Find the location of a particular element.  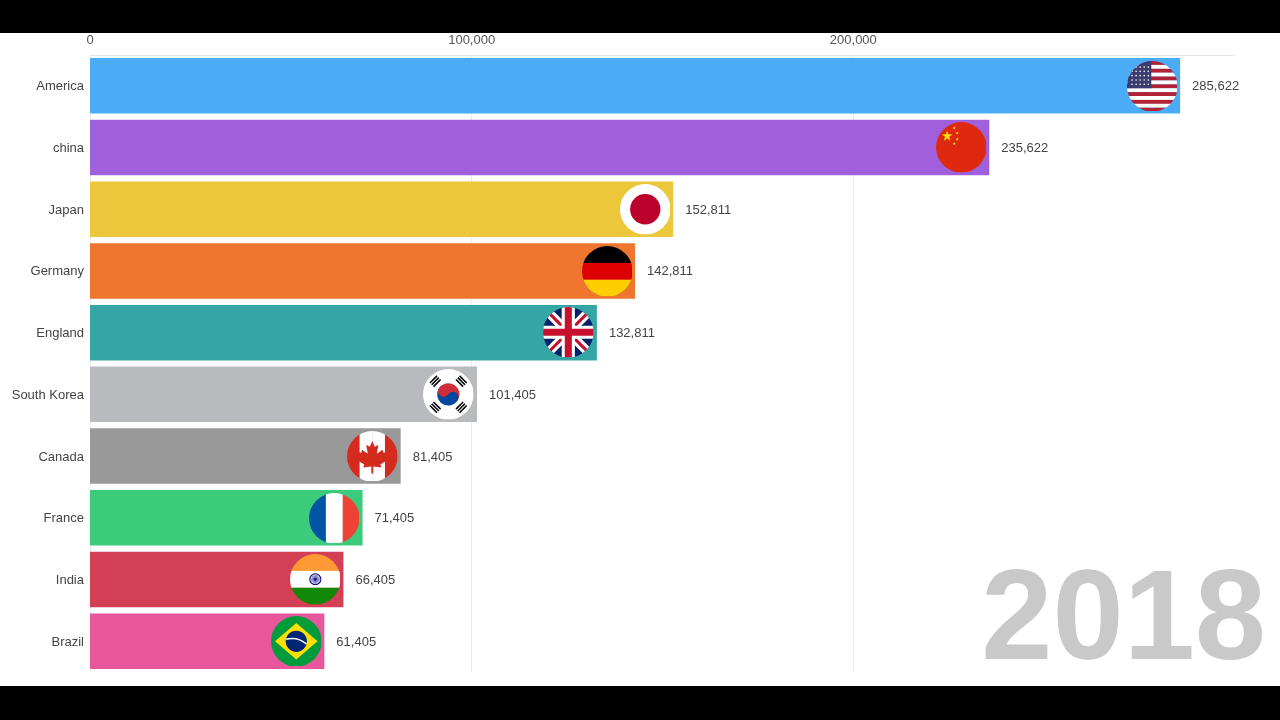

data-label: 142,811 is located at coordinates (670, 271).